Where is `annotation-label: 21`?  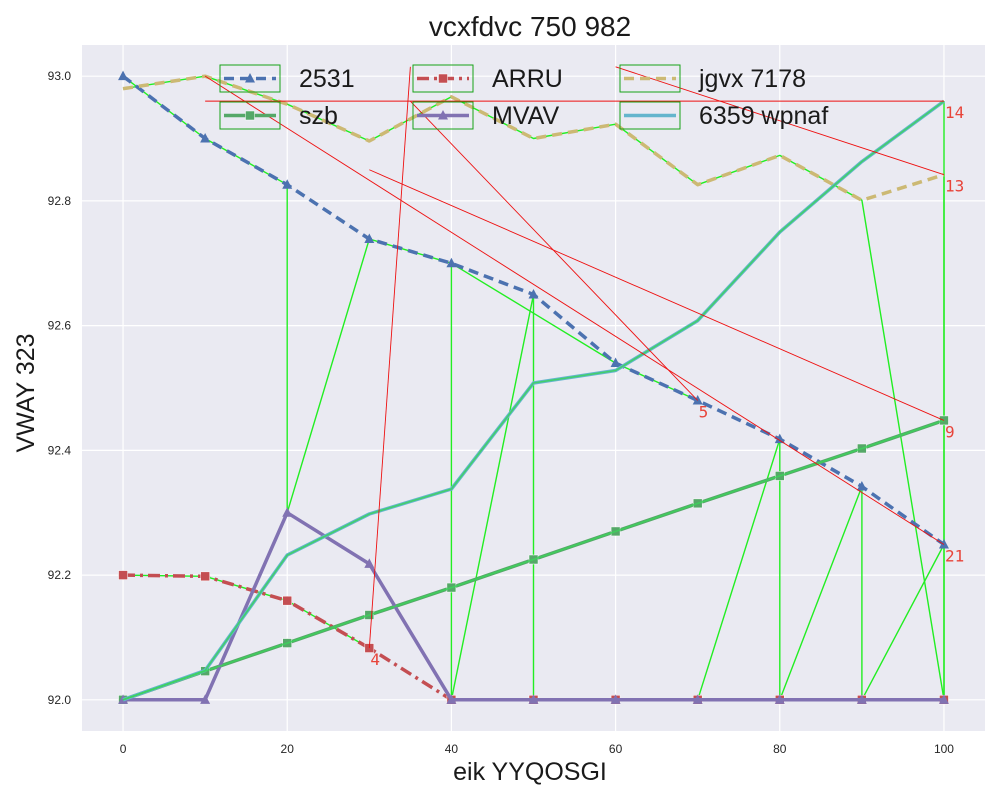
annotation-label: 21 is located at coordinates (954, 556).